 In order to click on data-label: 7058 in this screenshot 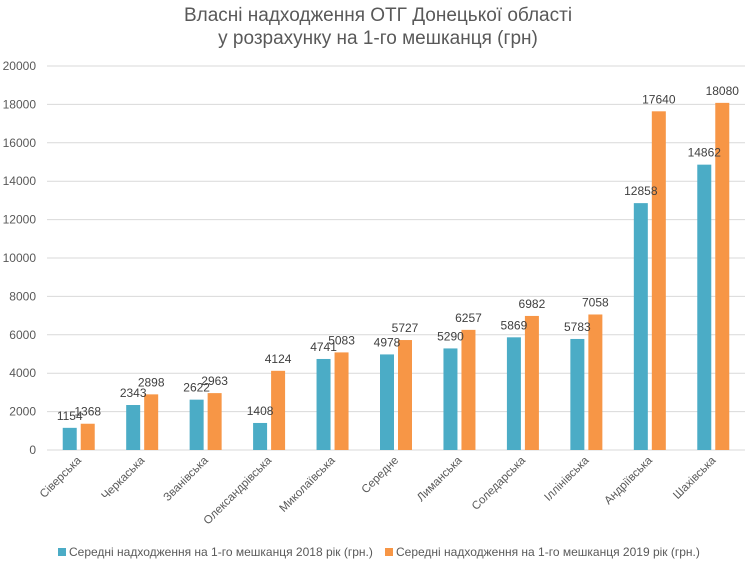, I will do `click(595, 302)`.